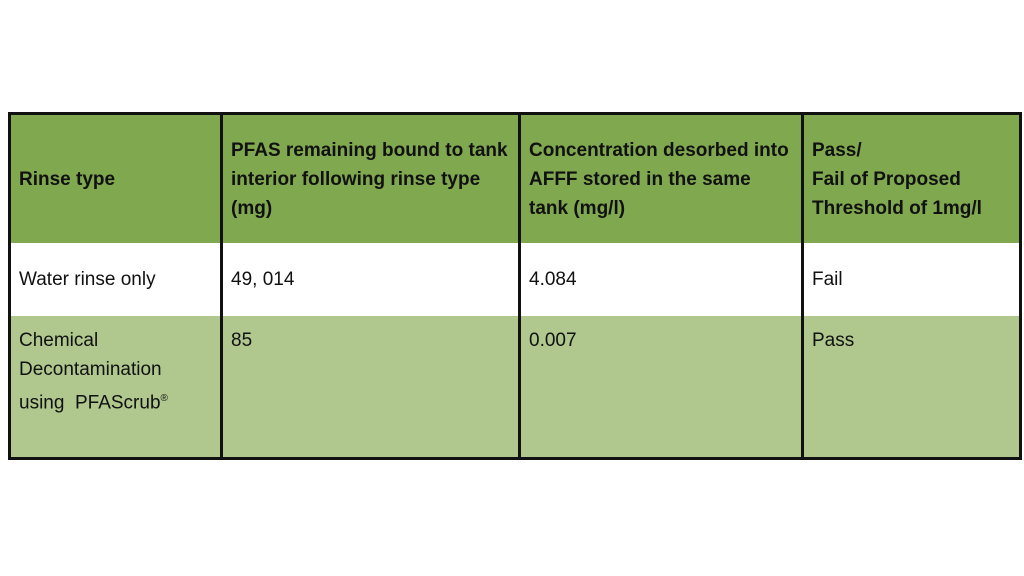  Describe the element at coordinates (911, 279) in the screenshot. I see `cell-result: Fail` at that location.